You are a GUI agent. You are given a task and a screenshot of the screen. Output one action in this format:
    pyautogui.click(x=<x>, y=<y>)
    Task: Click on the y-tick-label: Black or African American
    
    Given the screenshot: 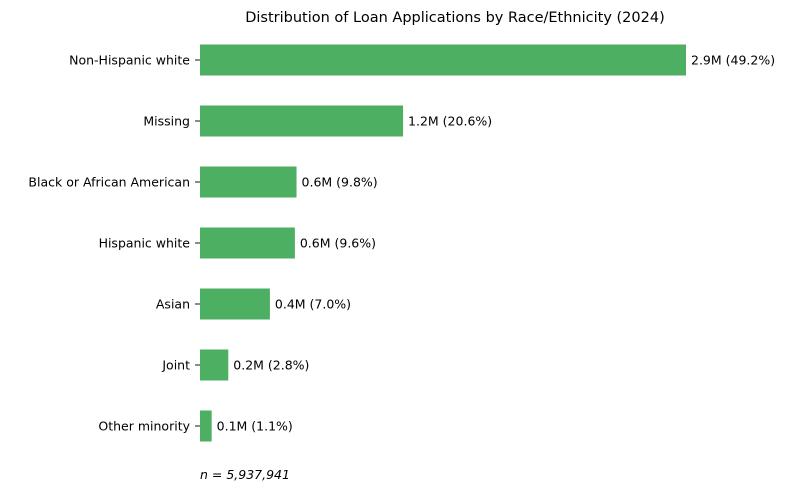 What is the action you would take?
    pyautogui.click(x=109, y=182)
    